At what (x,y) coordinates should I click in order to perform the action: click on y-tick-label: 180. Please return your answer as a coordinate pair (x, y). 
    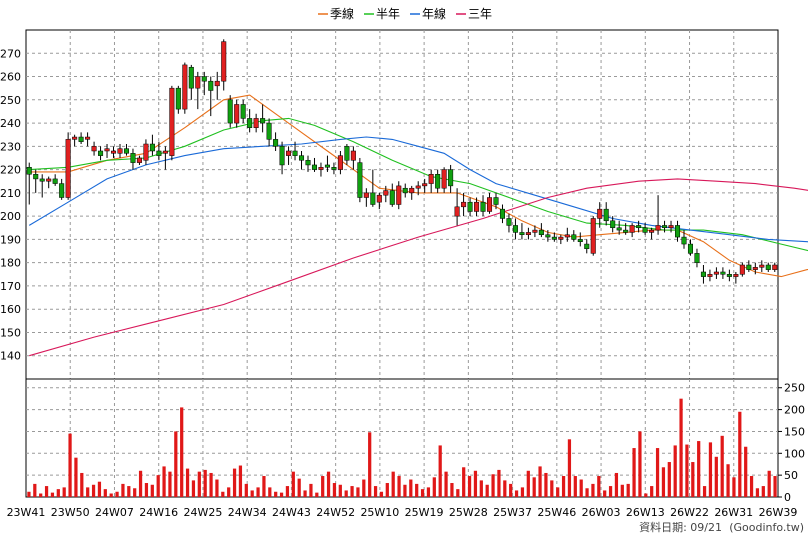
    Looking at the image, I should click on (10, 263).